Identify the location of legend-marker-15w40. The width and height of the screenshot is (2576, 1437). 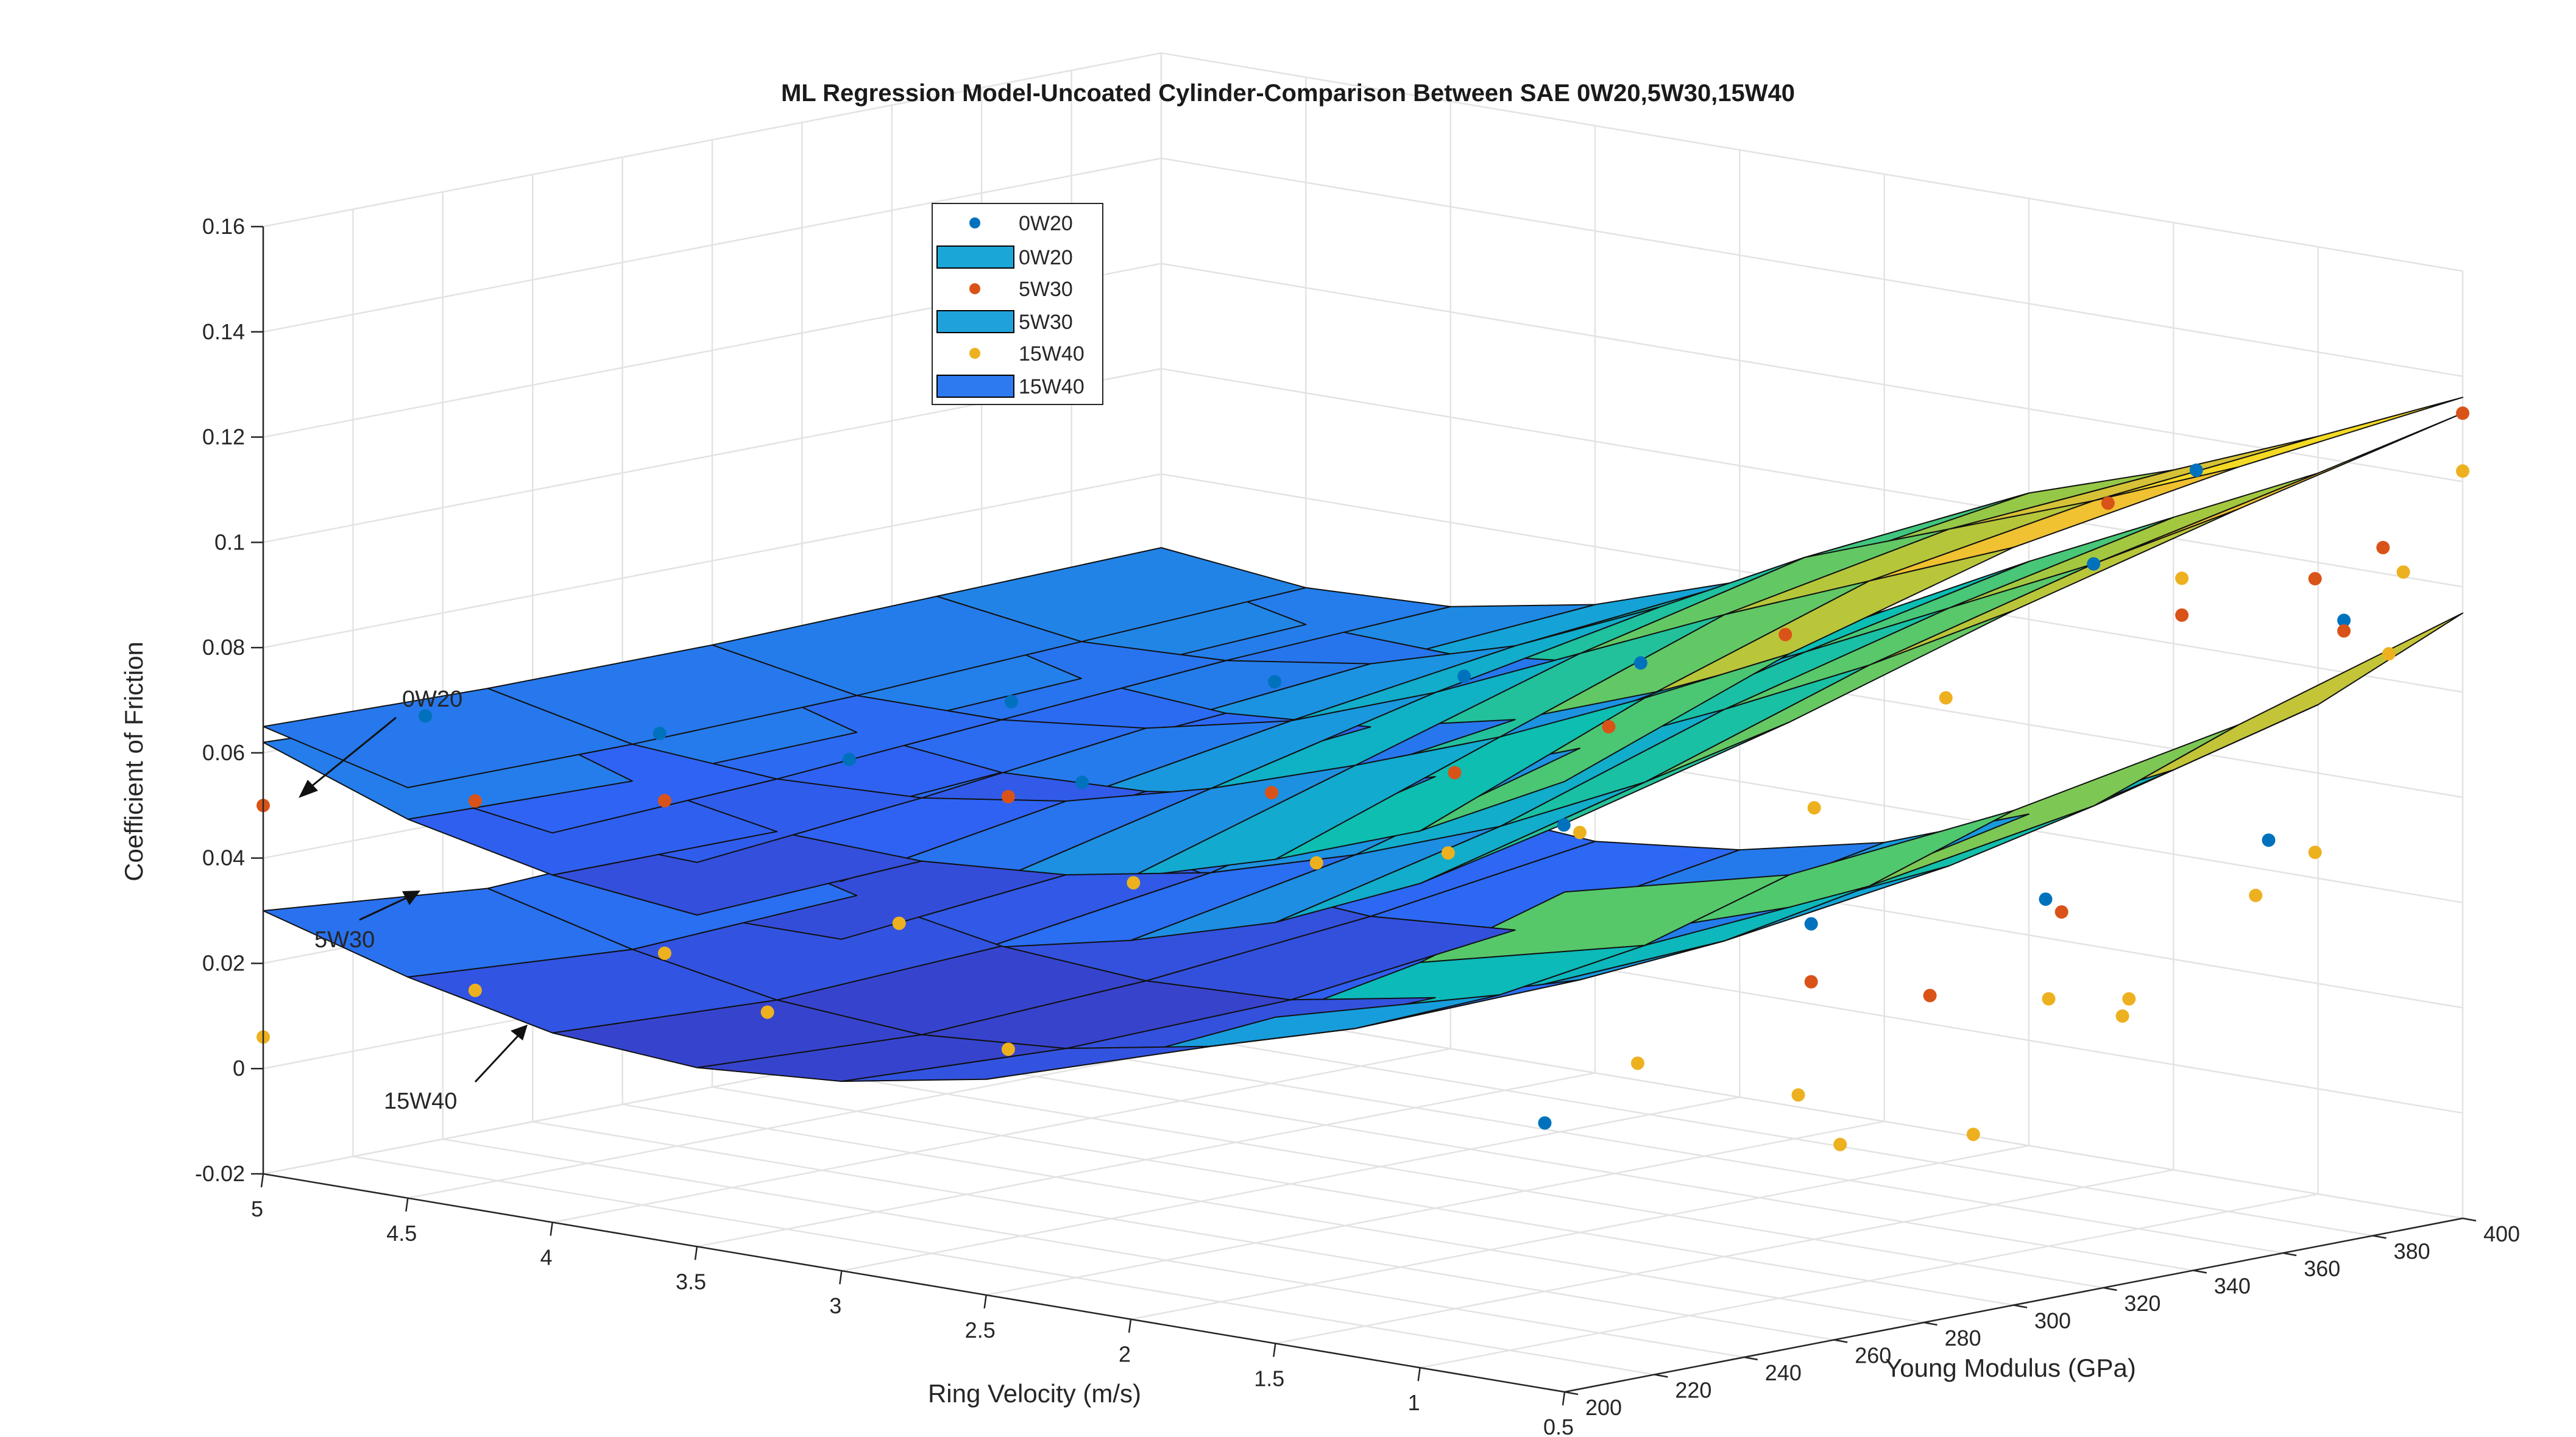
(974, 354).